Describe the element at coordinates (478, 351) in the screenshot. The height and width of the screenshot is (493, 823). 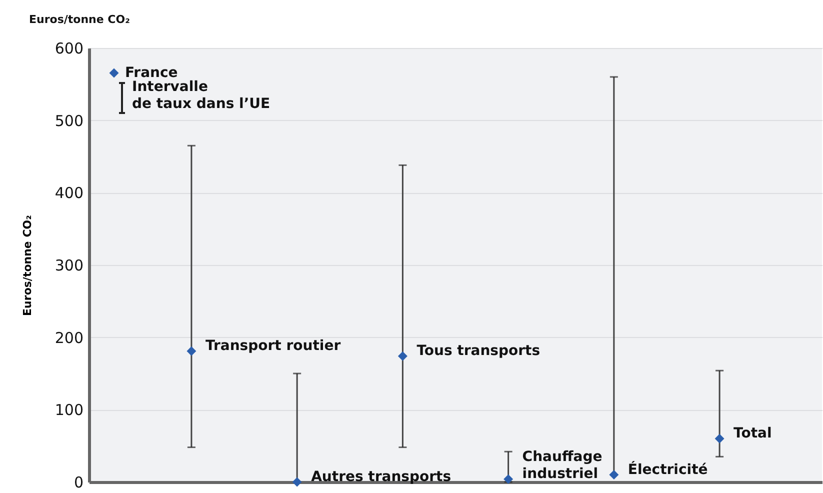
I see `annotation: Tous transports` at that location.